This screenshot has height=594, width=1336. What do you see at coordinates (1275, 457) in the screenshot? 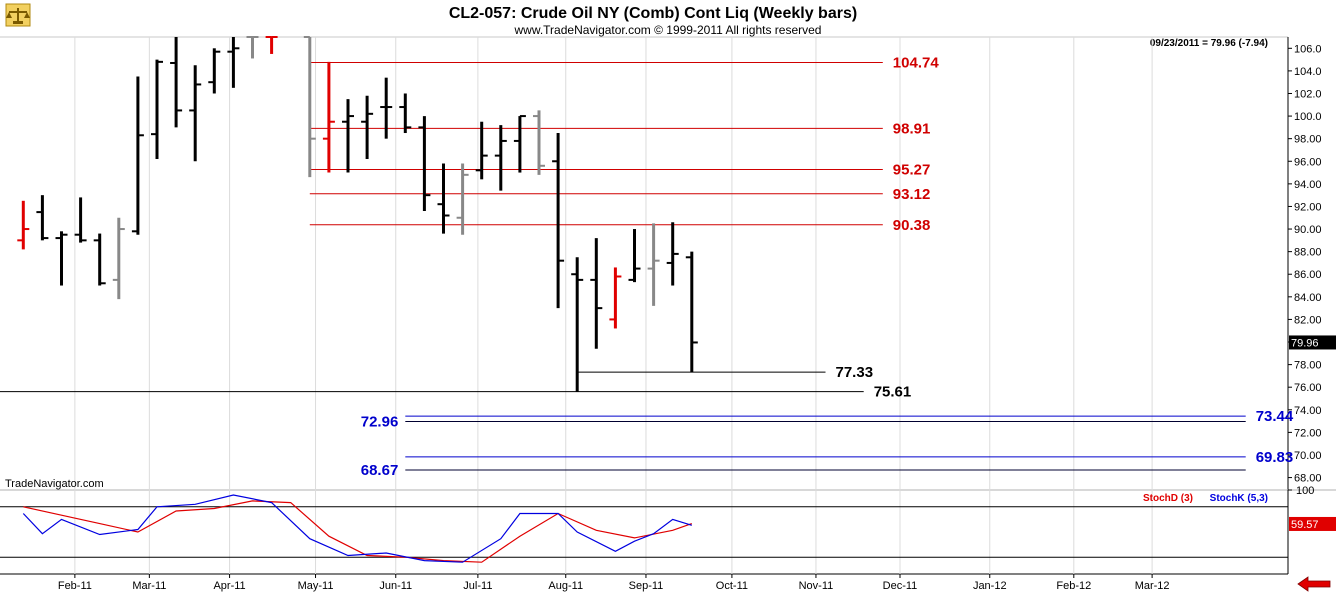
I see `projection-high-label: 69.83` at bounding box center [1275, 457].